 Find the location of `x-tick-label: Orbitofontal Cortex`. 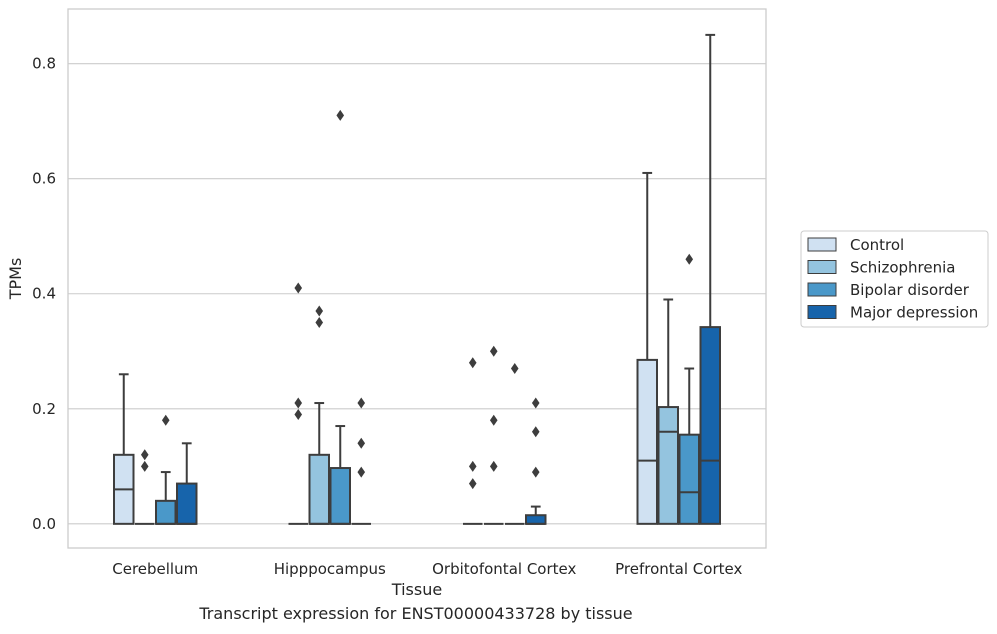

x-tick-label: Orbitofontal Cortex is located at coordinates (504, 569).